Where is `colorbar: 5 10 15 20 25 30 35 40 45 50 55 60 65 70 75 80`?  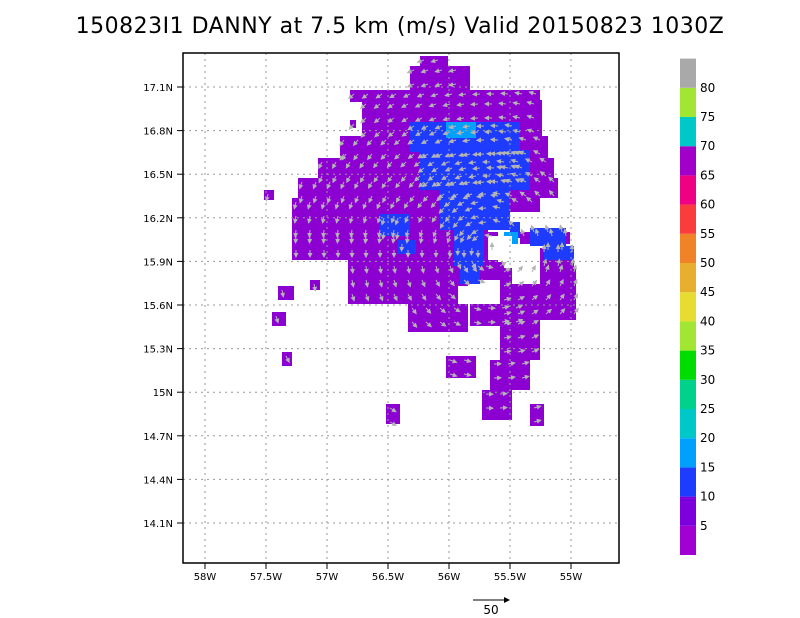
colorbar: 5 10 15 20 25 30 35 40 45 50 55 60 65 70 75 80 is located at coordinates (697, 306).